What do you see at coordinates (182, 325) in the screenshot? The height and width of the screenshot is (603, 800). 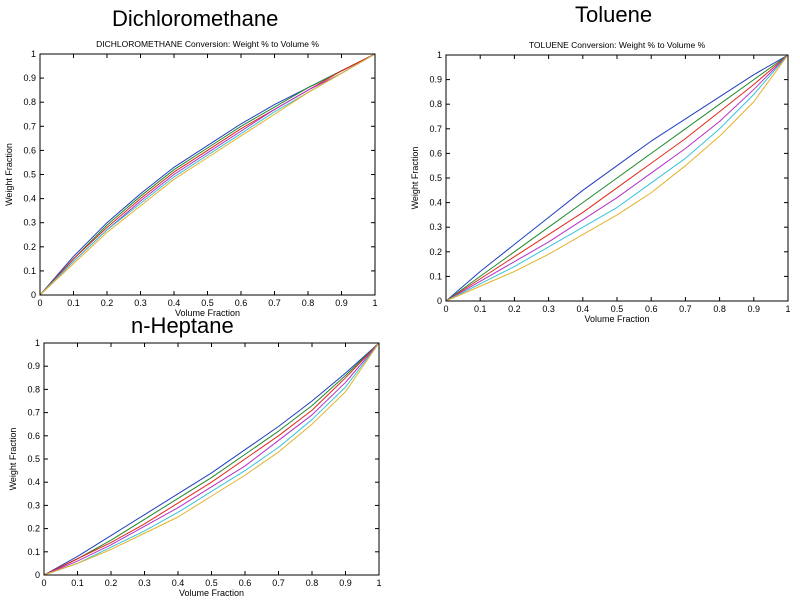 I see `chart-title-n-heptane: n-Heptane` at bounding box center [182, 325].